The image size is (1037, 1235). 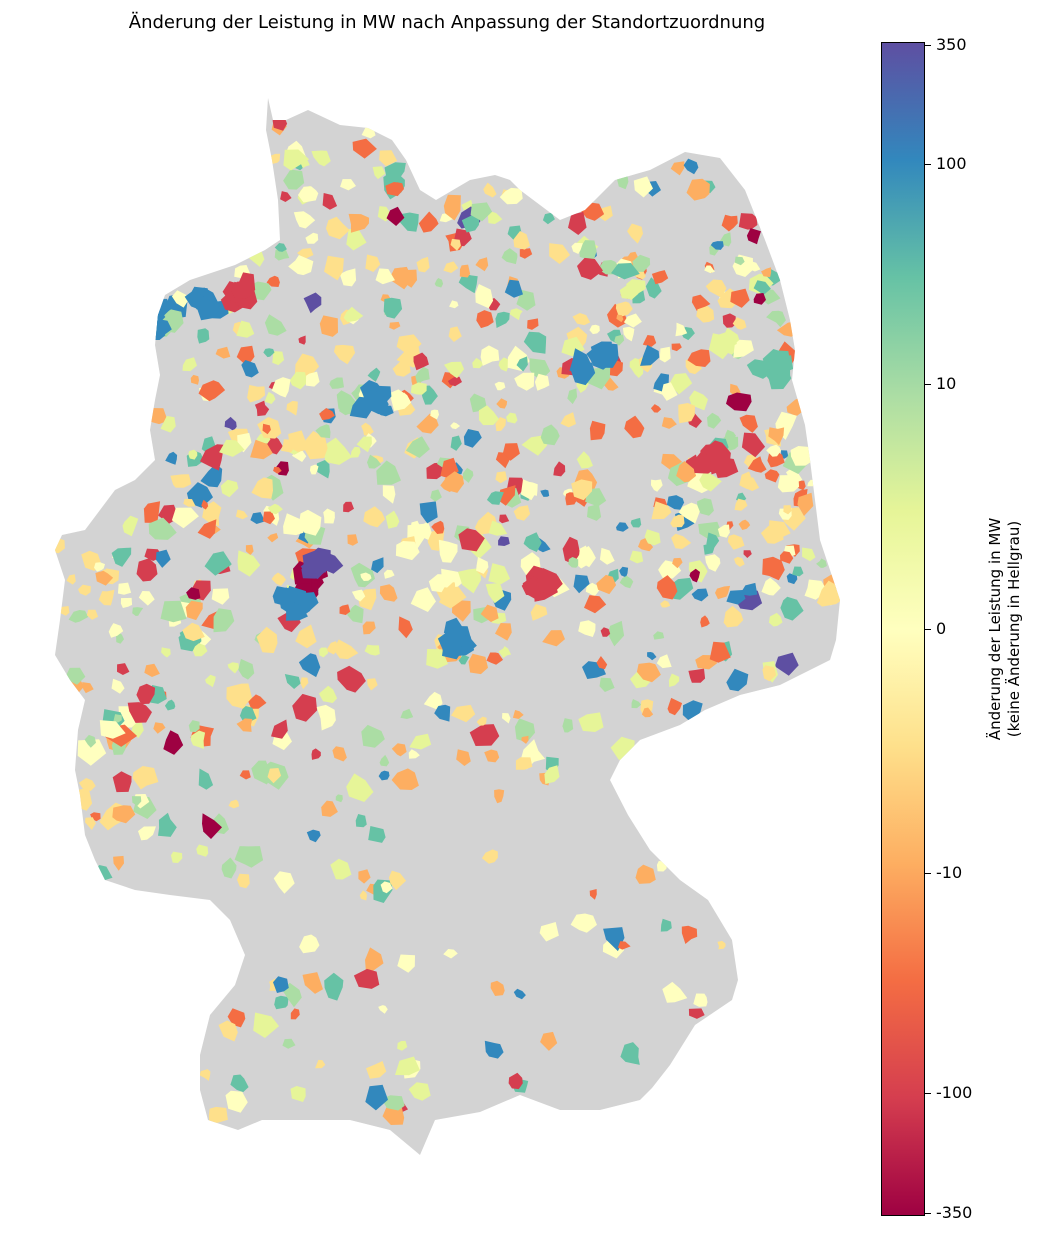 I want to click on colorbar-tick-label: -100, so click(x=954, y=1092).